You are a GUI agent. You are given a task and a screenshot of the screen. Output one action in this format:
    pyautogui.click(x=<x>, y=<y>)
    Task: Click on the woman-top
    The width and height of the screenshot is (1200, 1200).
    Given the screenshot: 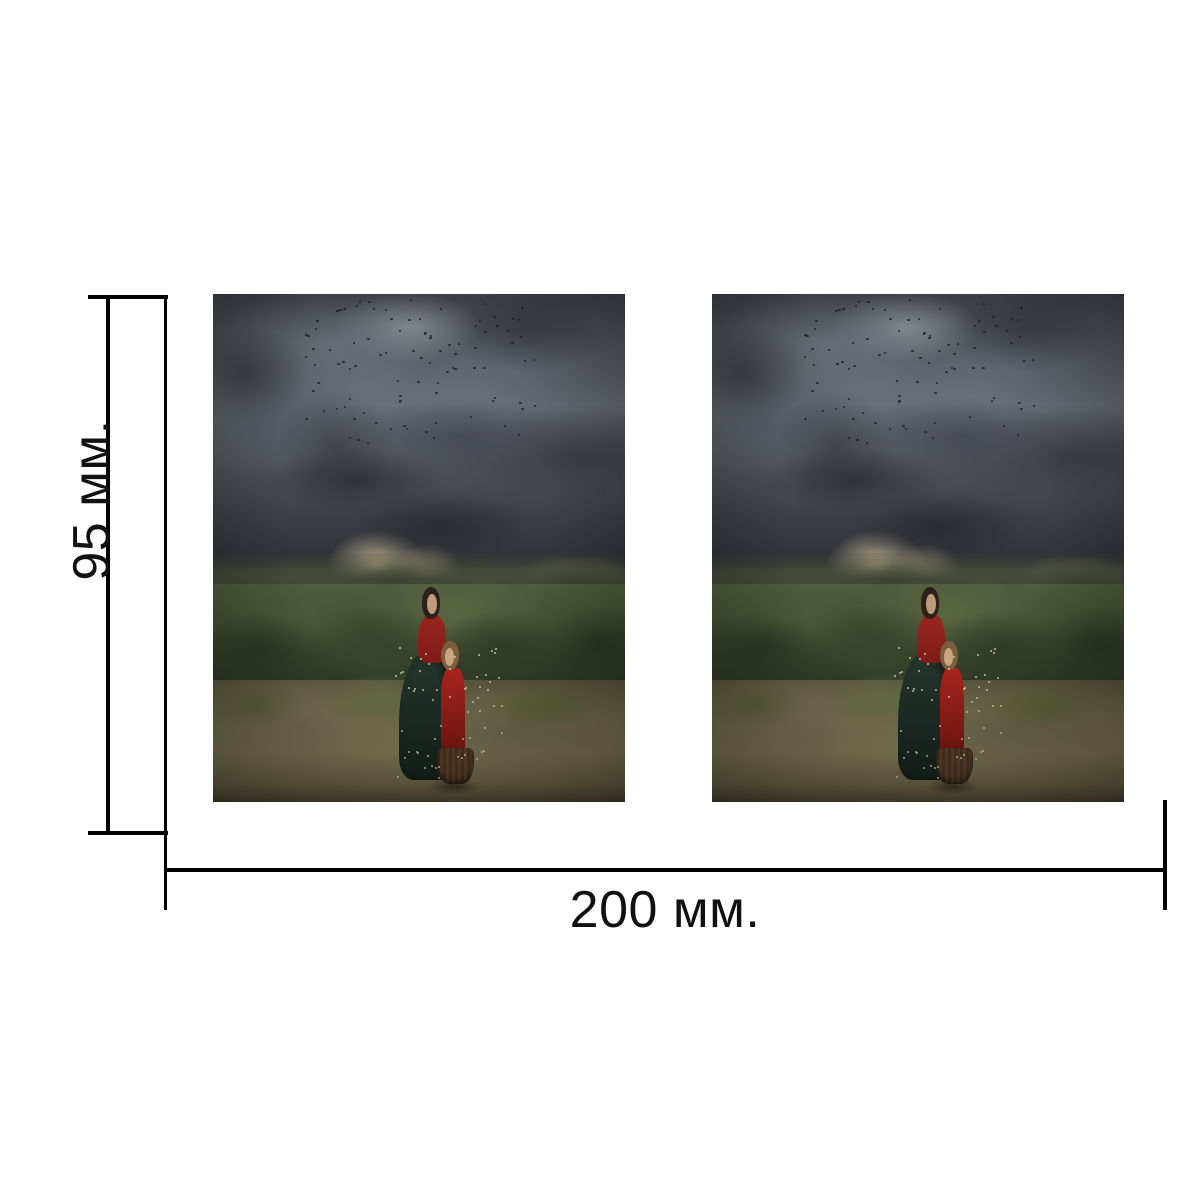 What is the action you would take?
    pyautogui.click(x=431, y=639)
    